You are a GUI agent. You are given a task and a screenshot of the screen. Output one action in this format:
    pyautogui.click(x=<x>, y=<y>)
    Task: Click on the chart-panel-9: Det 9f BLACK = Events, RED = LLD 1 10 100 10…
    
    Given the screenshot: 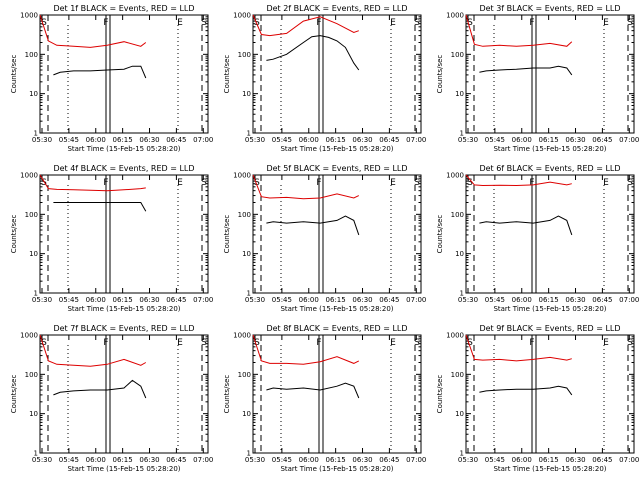 What is the action you would take?
    pyautogui.click(x=537, y=398)
    